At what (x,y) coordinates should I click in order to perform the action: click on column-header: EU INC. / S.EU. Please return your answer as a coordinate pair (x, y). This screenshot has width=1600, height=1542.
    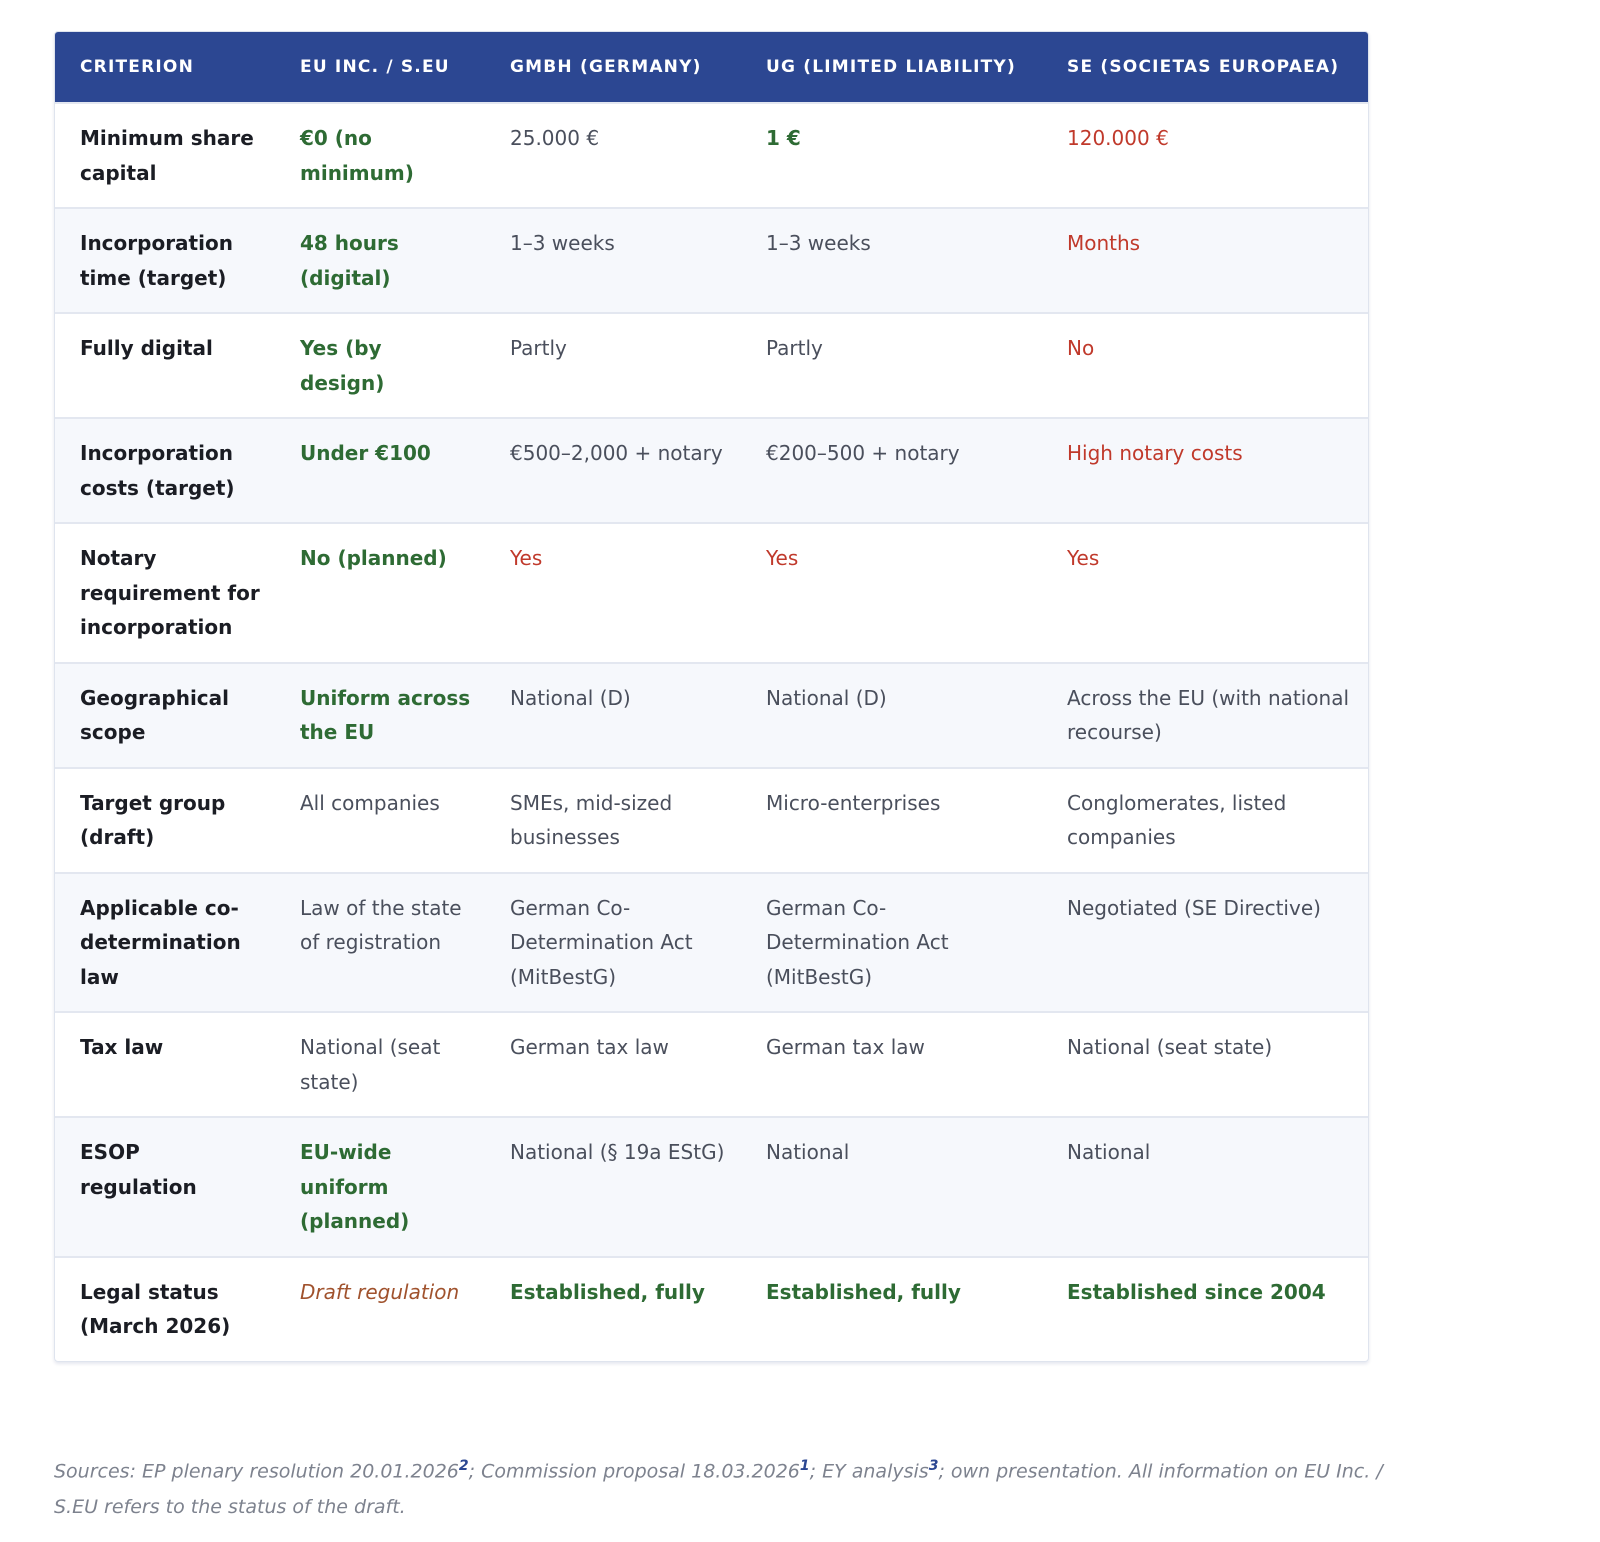
    Looking at the image, I should click on (380, 67).